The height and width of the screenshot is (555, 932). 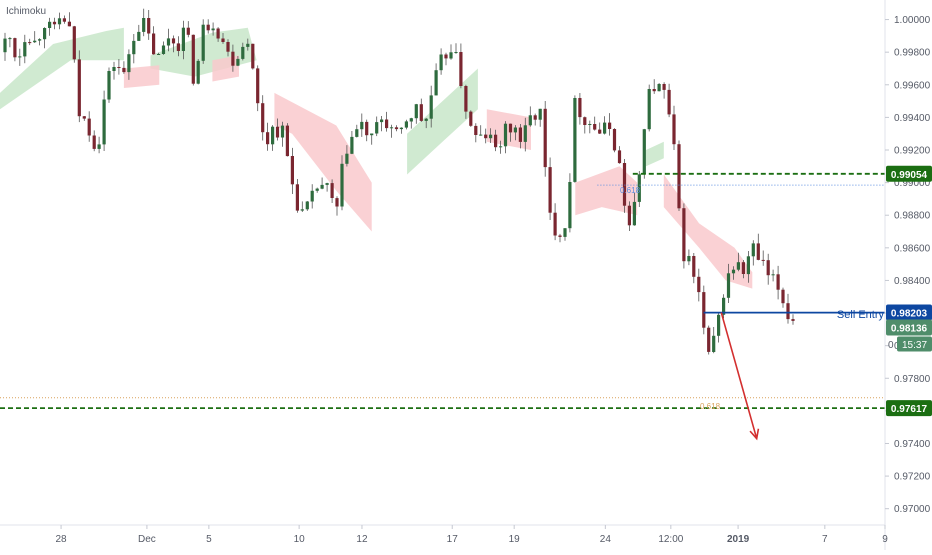 I want to click on price-tick-label-4: 0.99200, so click(x=912, y=151).